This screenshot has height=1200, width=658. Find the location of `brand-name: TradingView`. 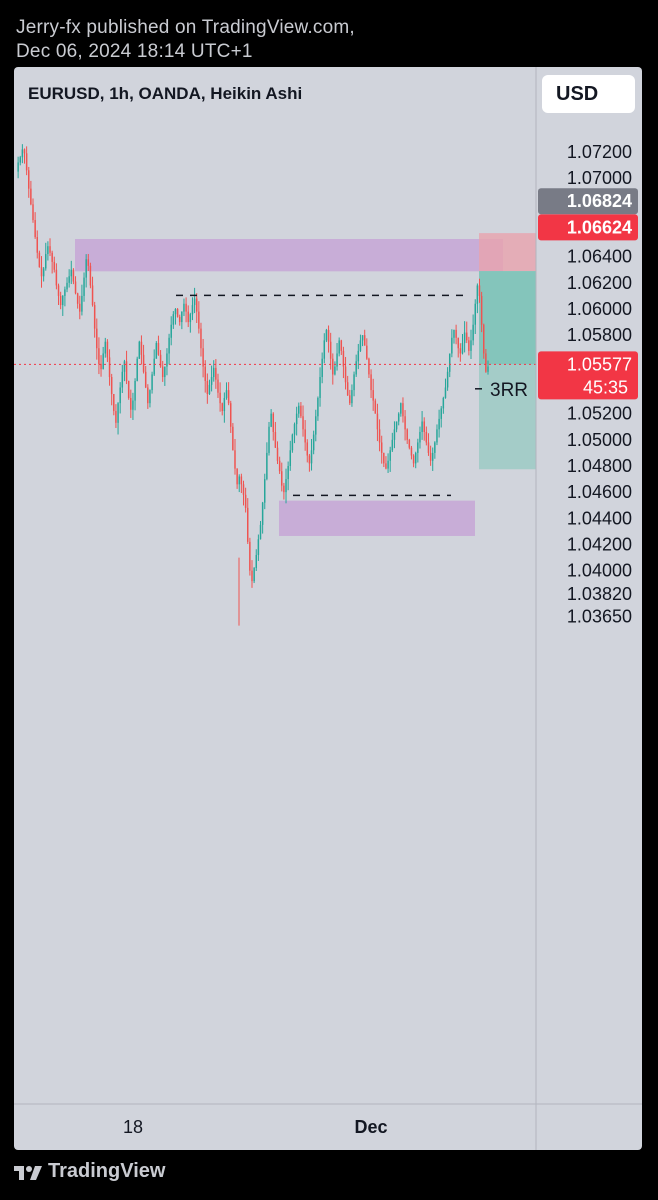

brand-name: TradingView is located at coordinates (107, 1171).